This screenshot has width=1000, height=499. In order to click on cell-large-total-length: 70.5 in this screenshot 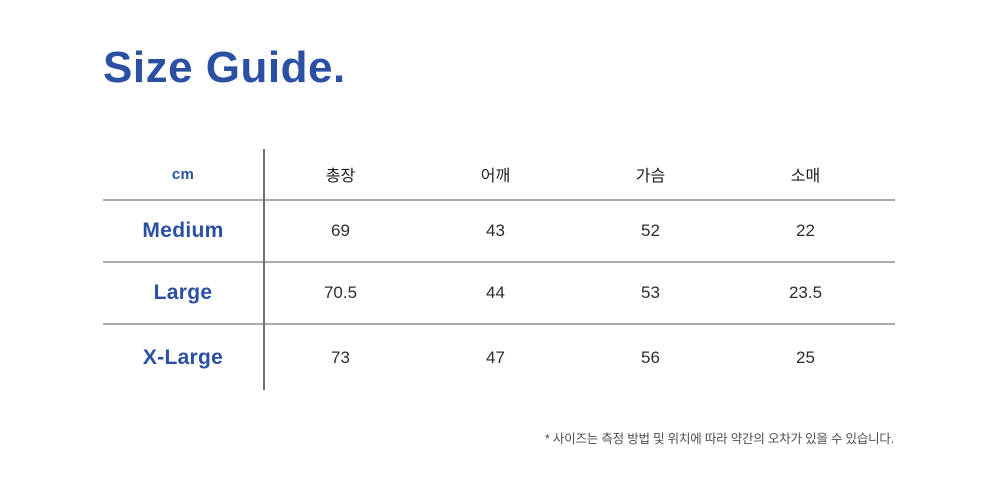, I will do `click(340, 292)`.